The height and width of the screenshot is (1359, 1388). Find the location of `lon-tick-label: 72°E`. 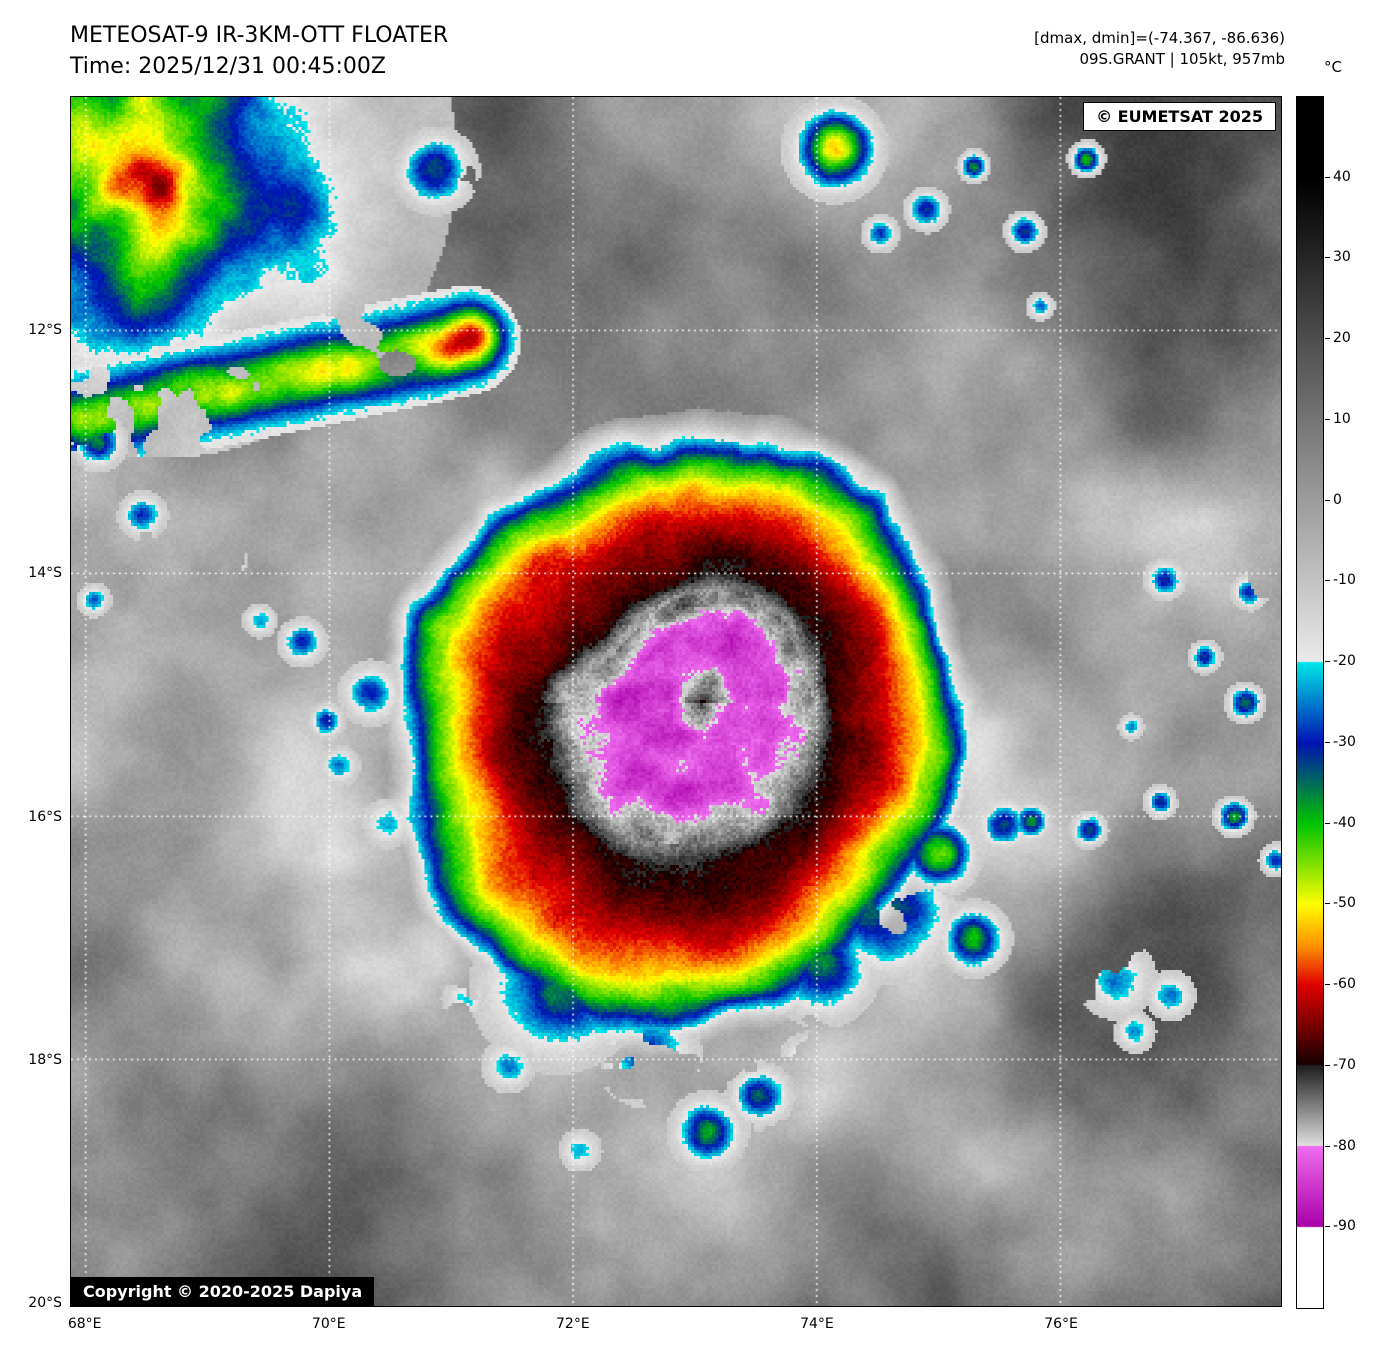

lon-tick-label: 72°E is located at coordinates (573, 1324).